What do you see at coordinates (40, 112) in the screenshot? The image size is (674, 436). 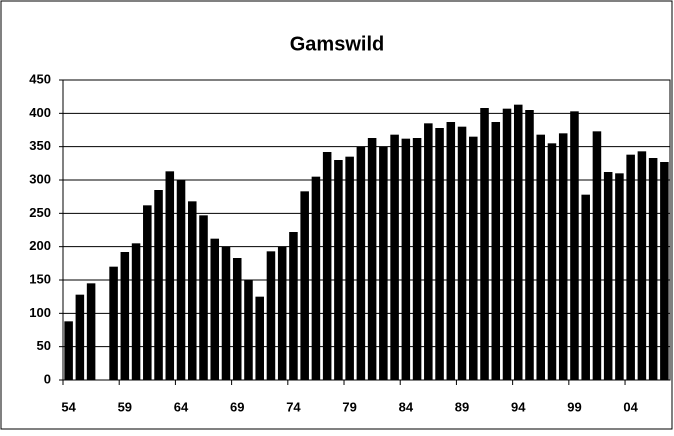 I see `y-tick-label: 400` at bounding box center [40, 112].